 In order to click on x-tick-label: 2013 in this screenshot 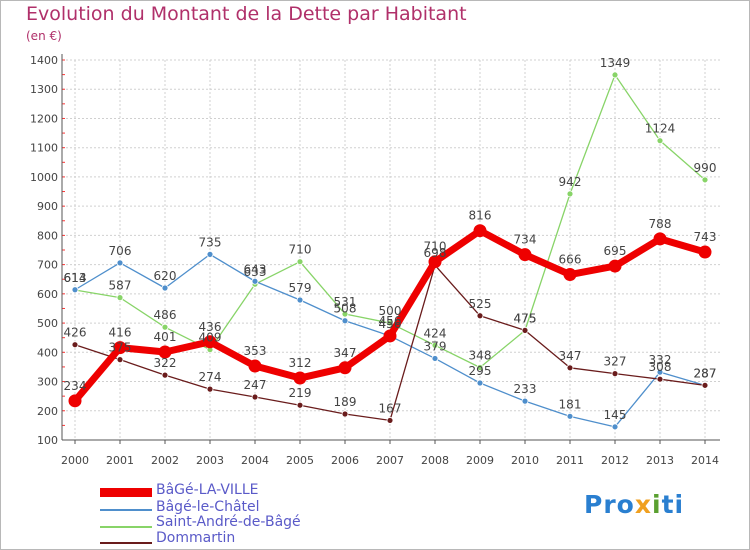, I will do `click(660, 460)`.